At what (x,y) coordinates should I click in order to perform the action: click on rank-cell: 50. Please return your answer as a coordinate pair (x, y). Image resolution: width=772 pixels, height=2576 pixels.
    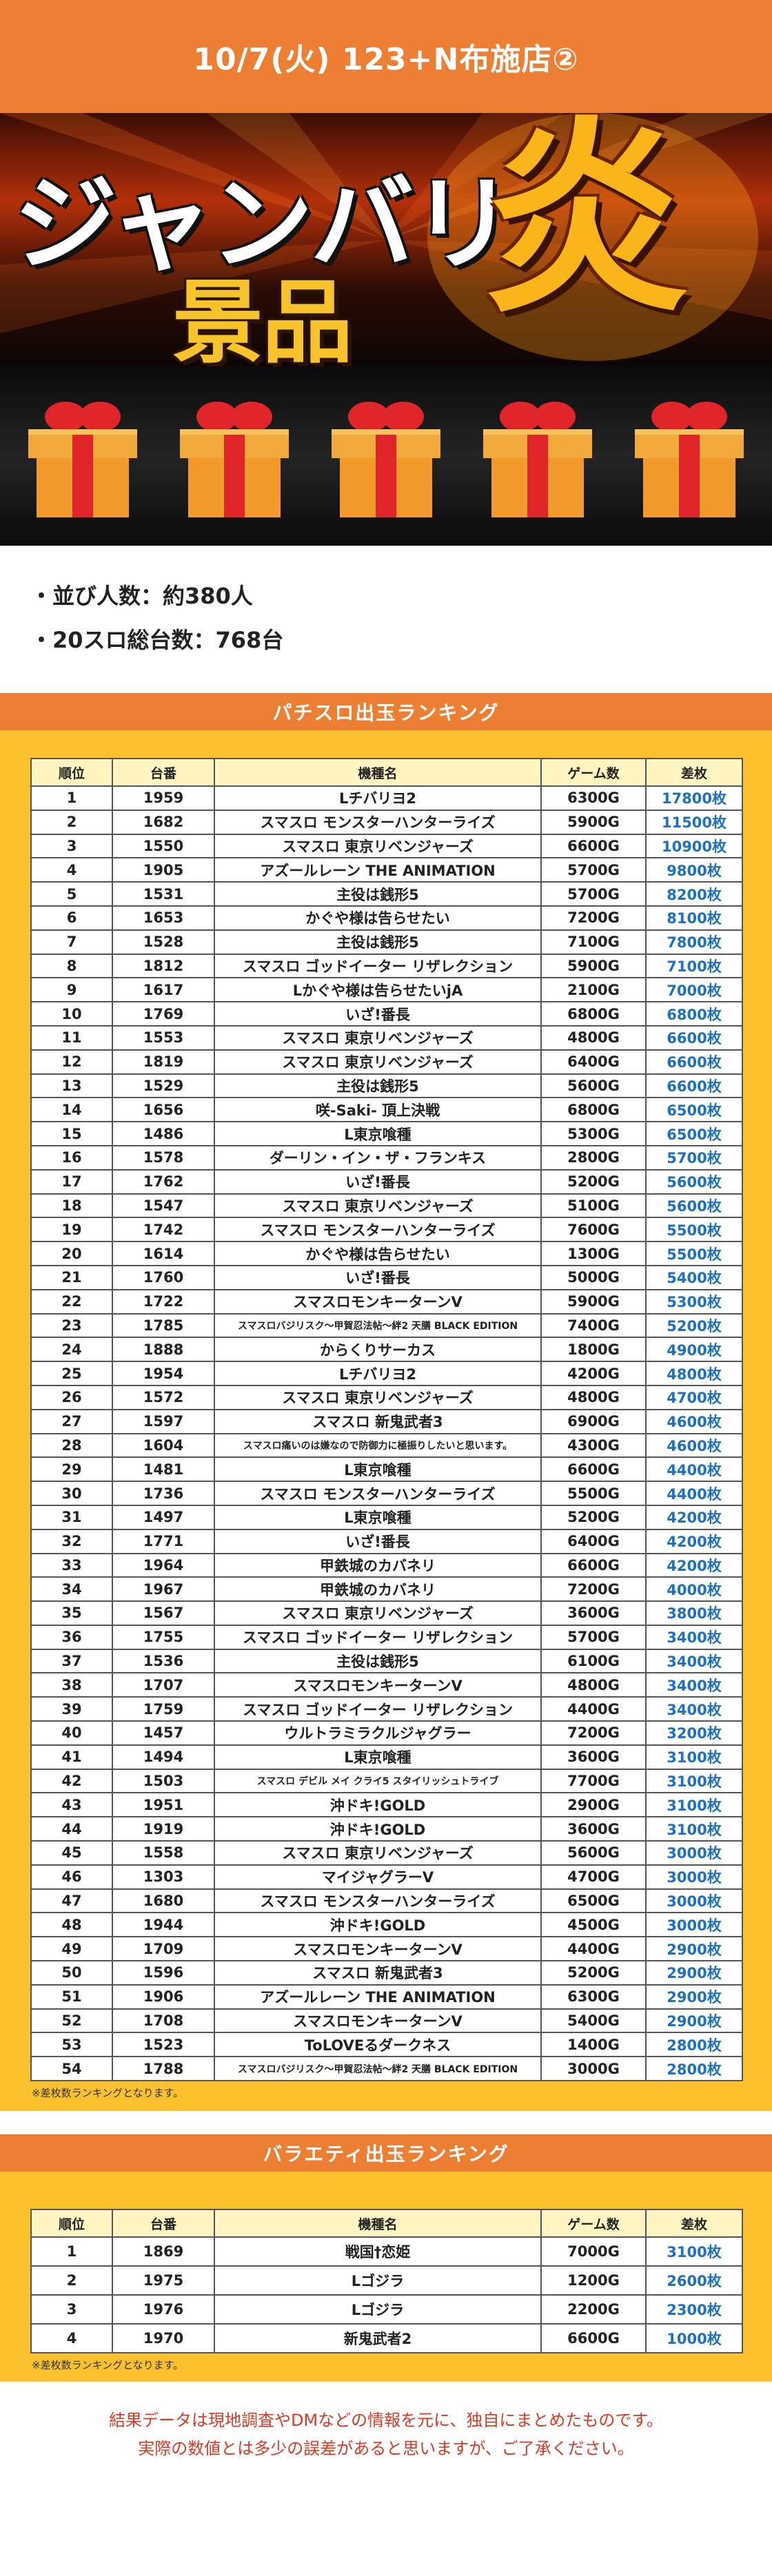
    Looking at the image, I should click on (71, 1973).